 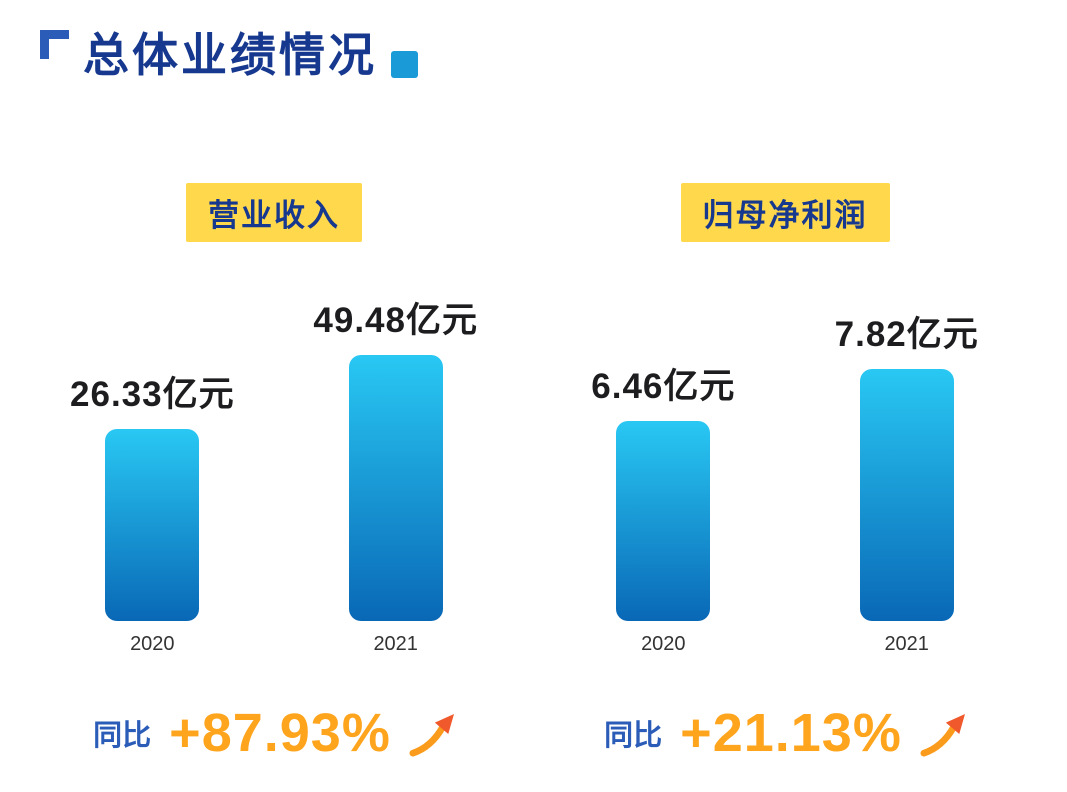 What do you see at coordinates (152, 525) in the screenshot?
I see `bar-revenue-2020` at bounding box center [152, 525].